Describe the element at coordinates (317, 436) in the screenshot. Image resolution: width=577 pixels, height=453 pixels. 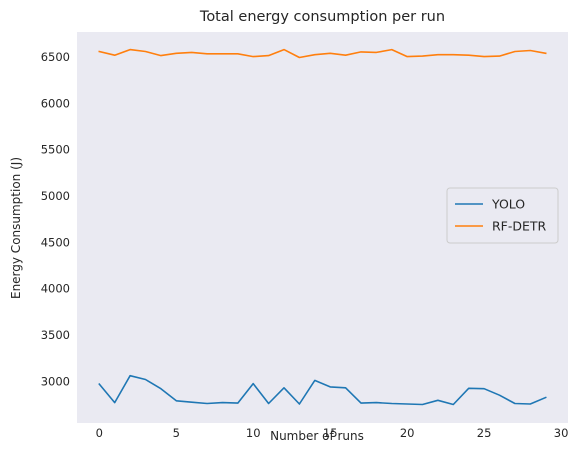
I see `x-axis-label: Number of runs` at that location.